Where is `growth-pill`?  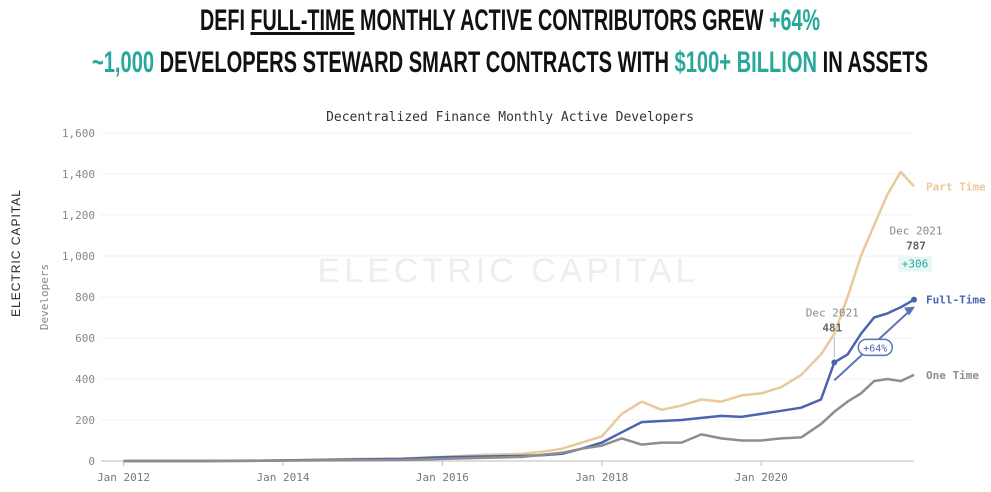
growth-pill is located at coordinates (875, 347).